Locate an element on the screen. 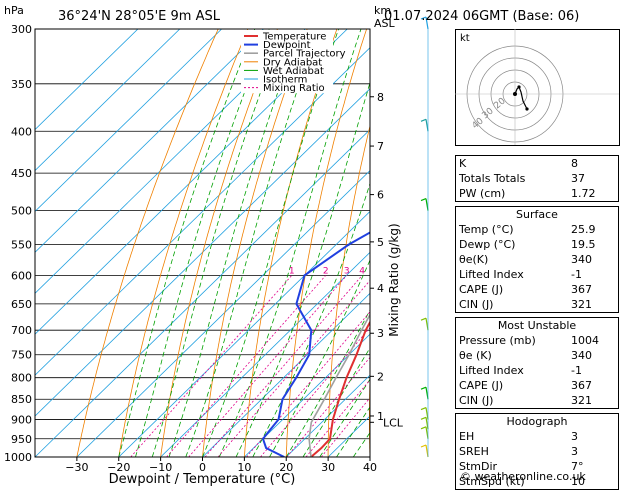 This screenshot has width=629, height=490. row-label: Lifted Index is located at coordinates (491, 274).